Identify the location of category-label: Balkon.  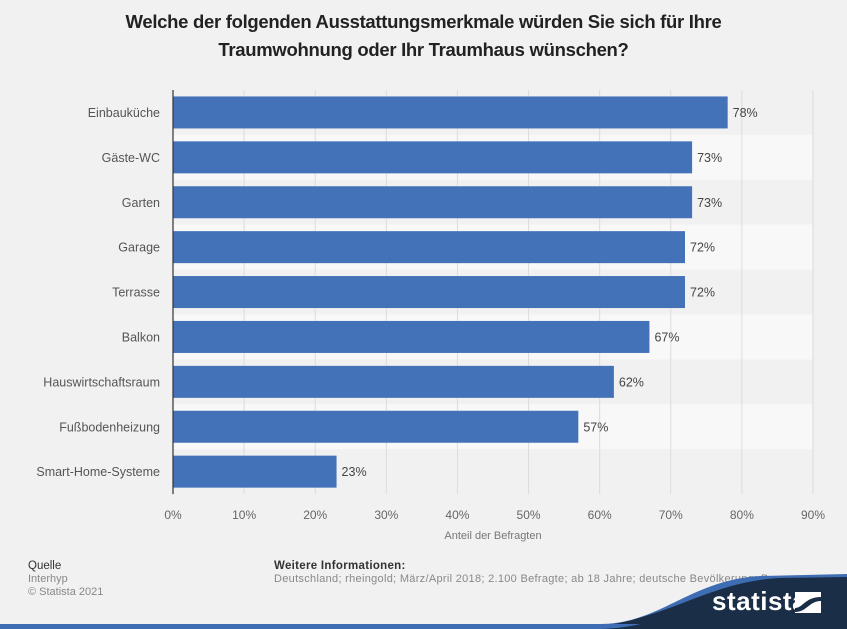
(141, 337).